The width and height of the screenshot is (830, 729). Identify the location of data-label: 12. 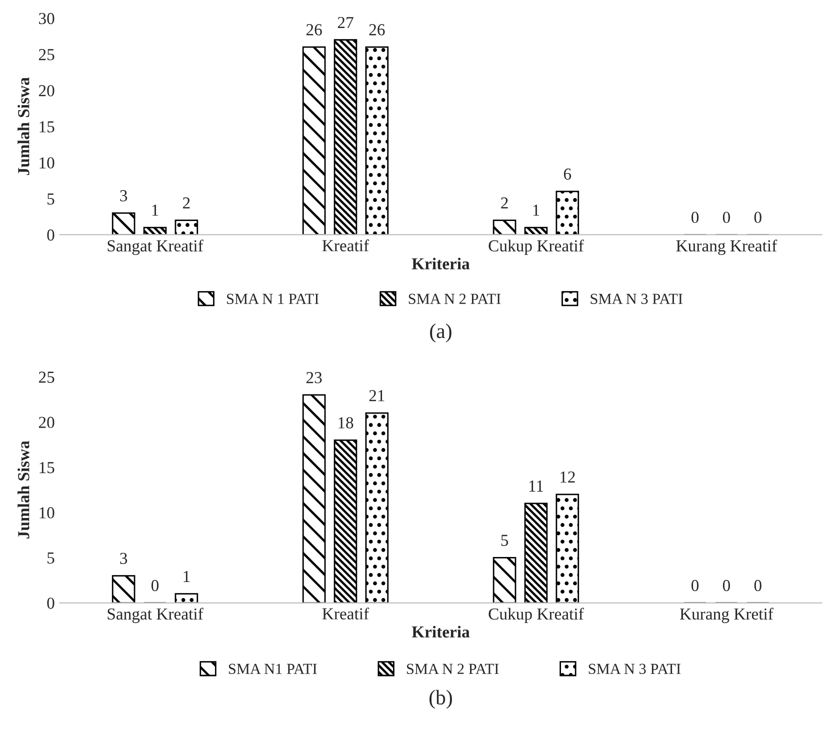
(567, 477).